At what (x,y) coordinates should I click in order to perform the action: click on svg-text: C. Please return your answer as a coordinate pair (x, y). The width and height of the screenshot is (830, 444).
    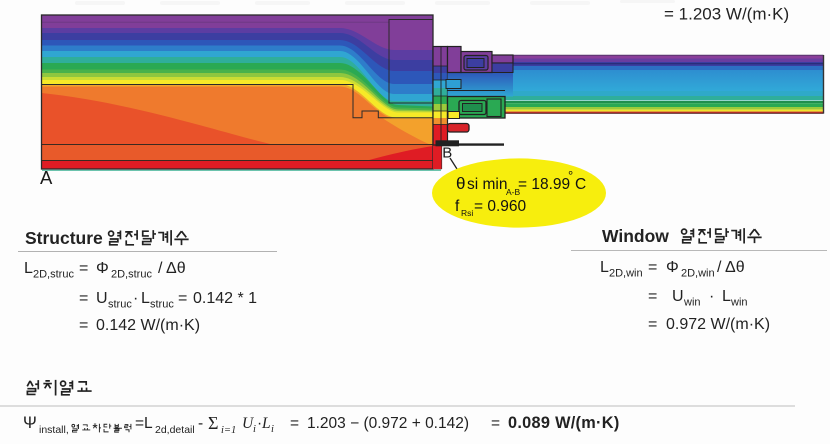
    Looking at the image, I should click on (580, 184).